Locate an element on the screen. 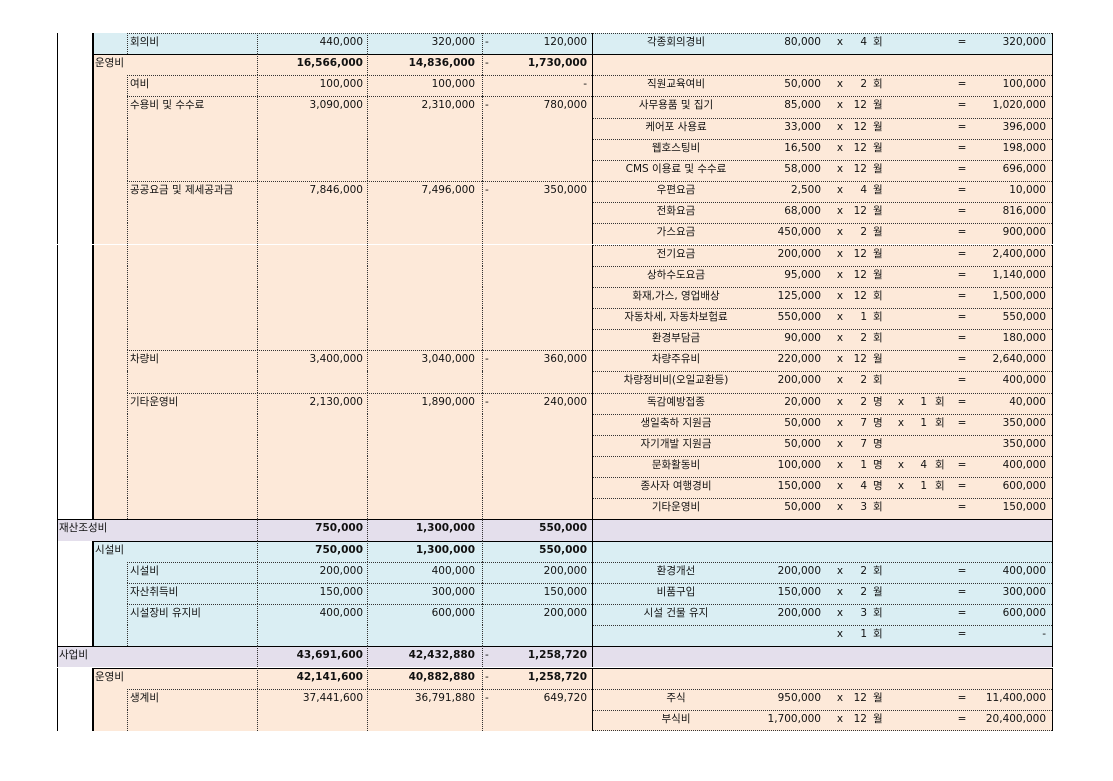 The image size is (1113, 781). budget-row-l2: 운영비 42,141,600 40,882,880- 1,258,720 is located at coordinates (556, 678).